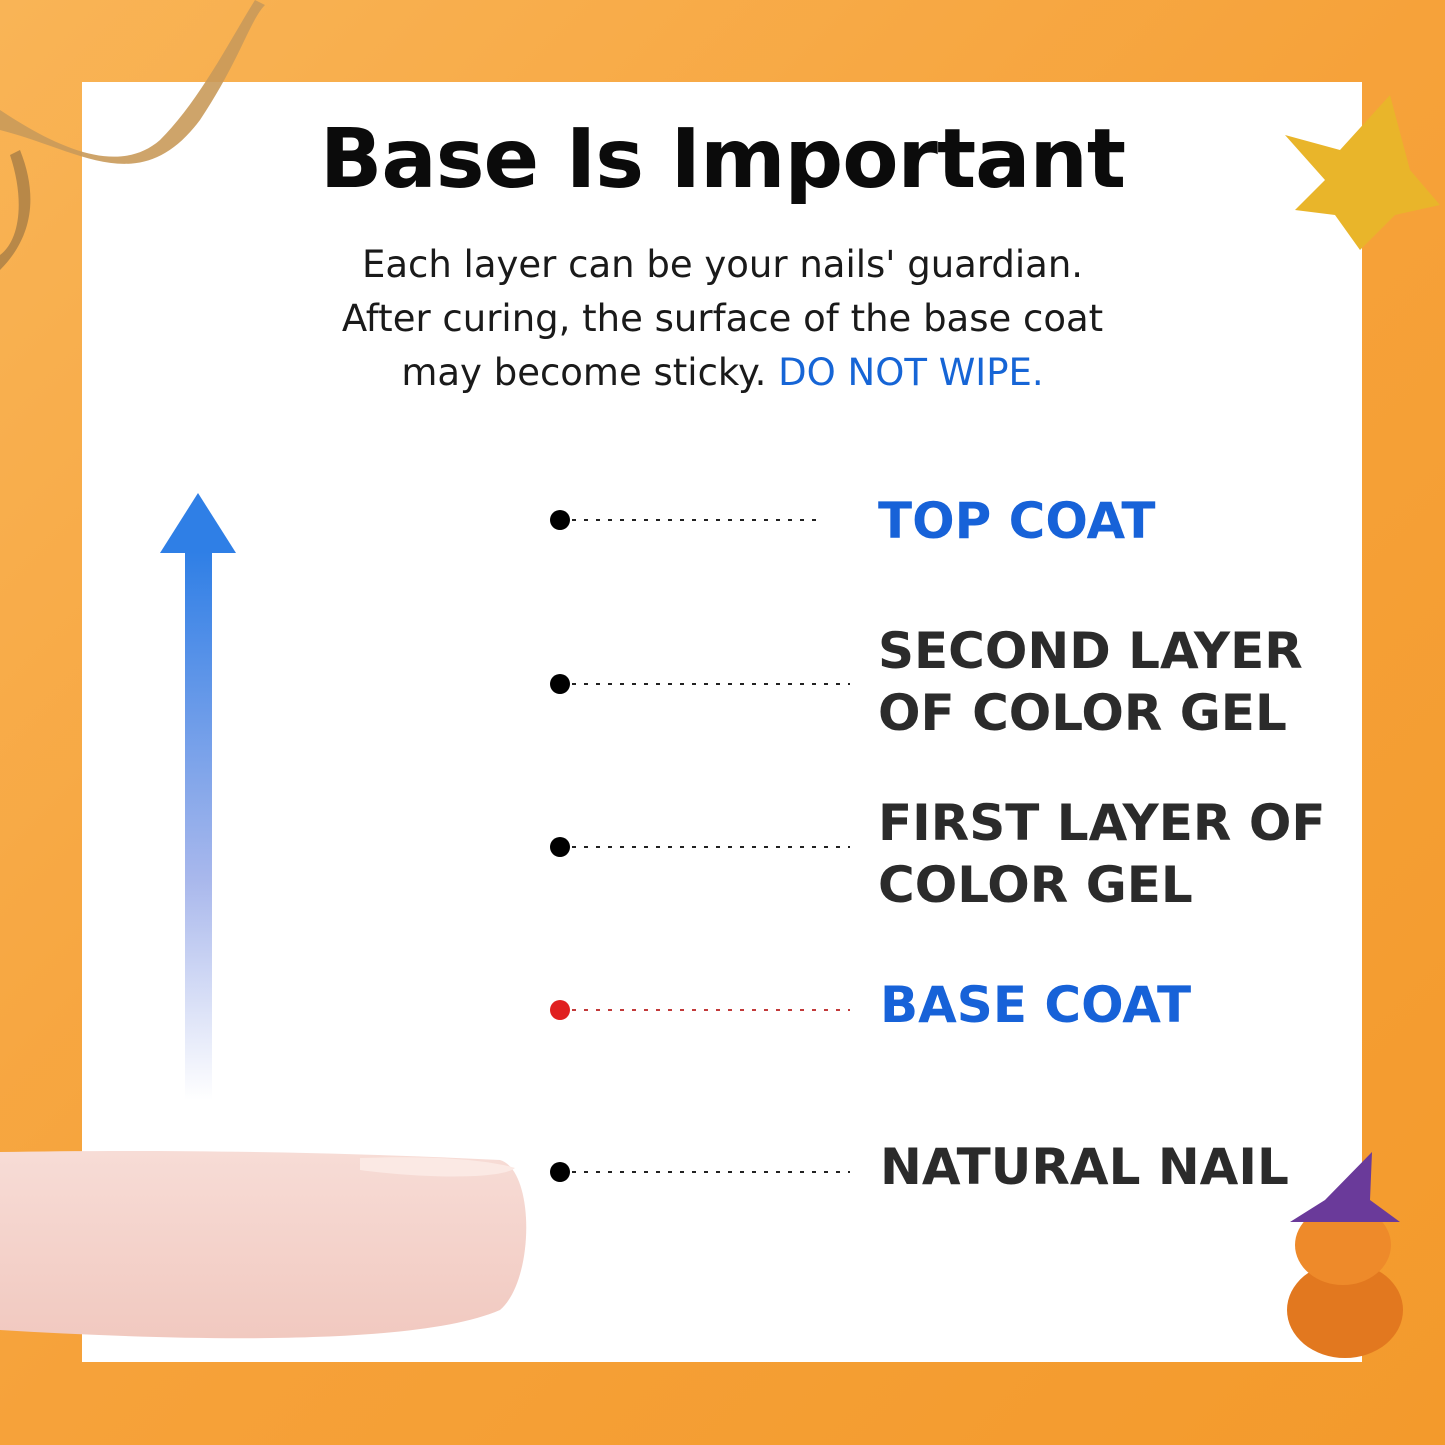  What do you see at coordinates (911, 372) in the screenshot?
I see `do-not-wipe-warning: DO NOT WIPE.` at bounding box center [911, 372].